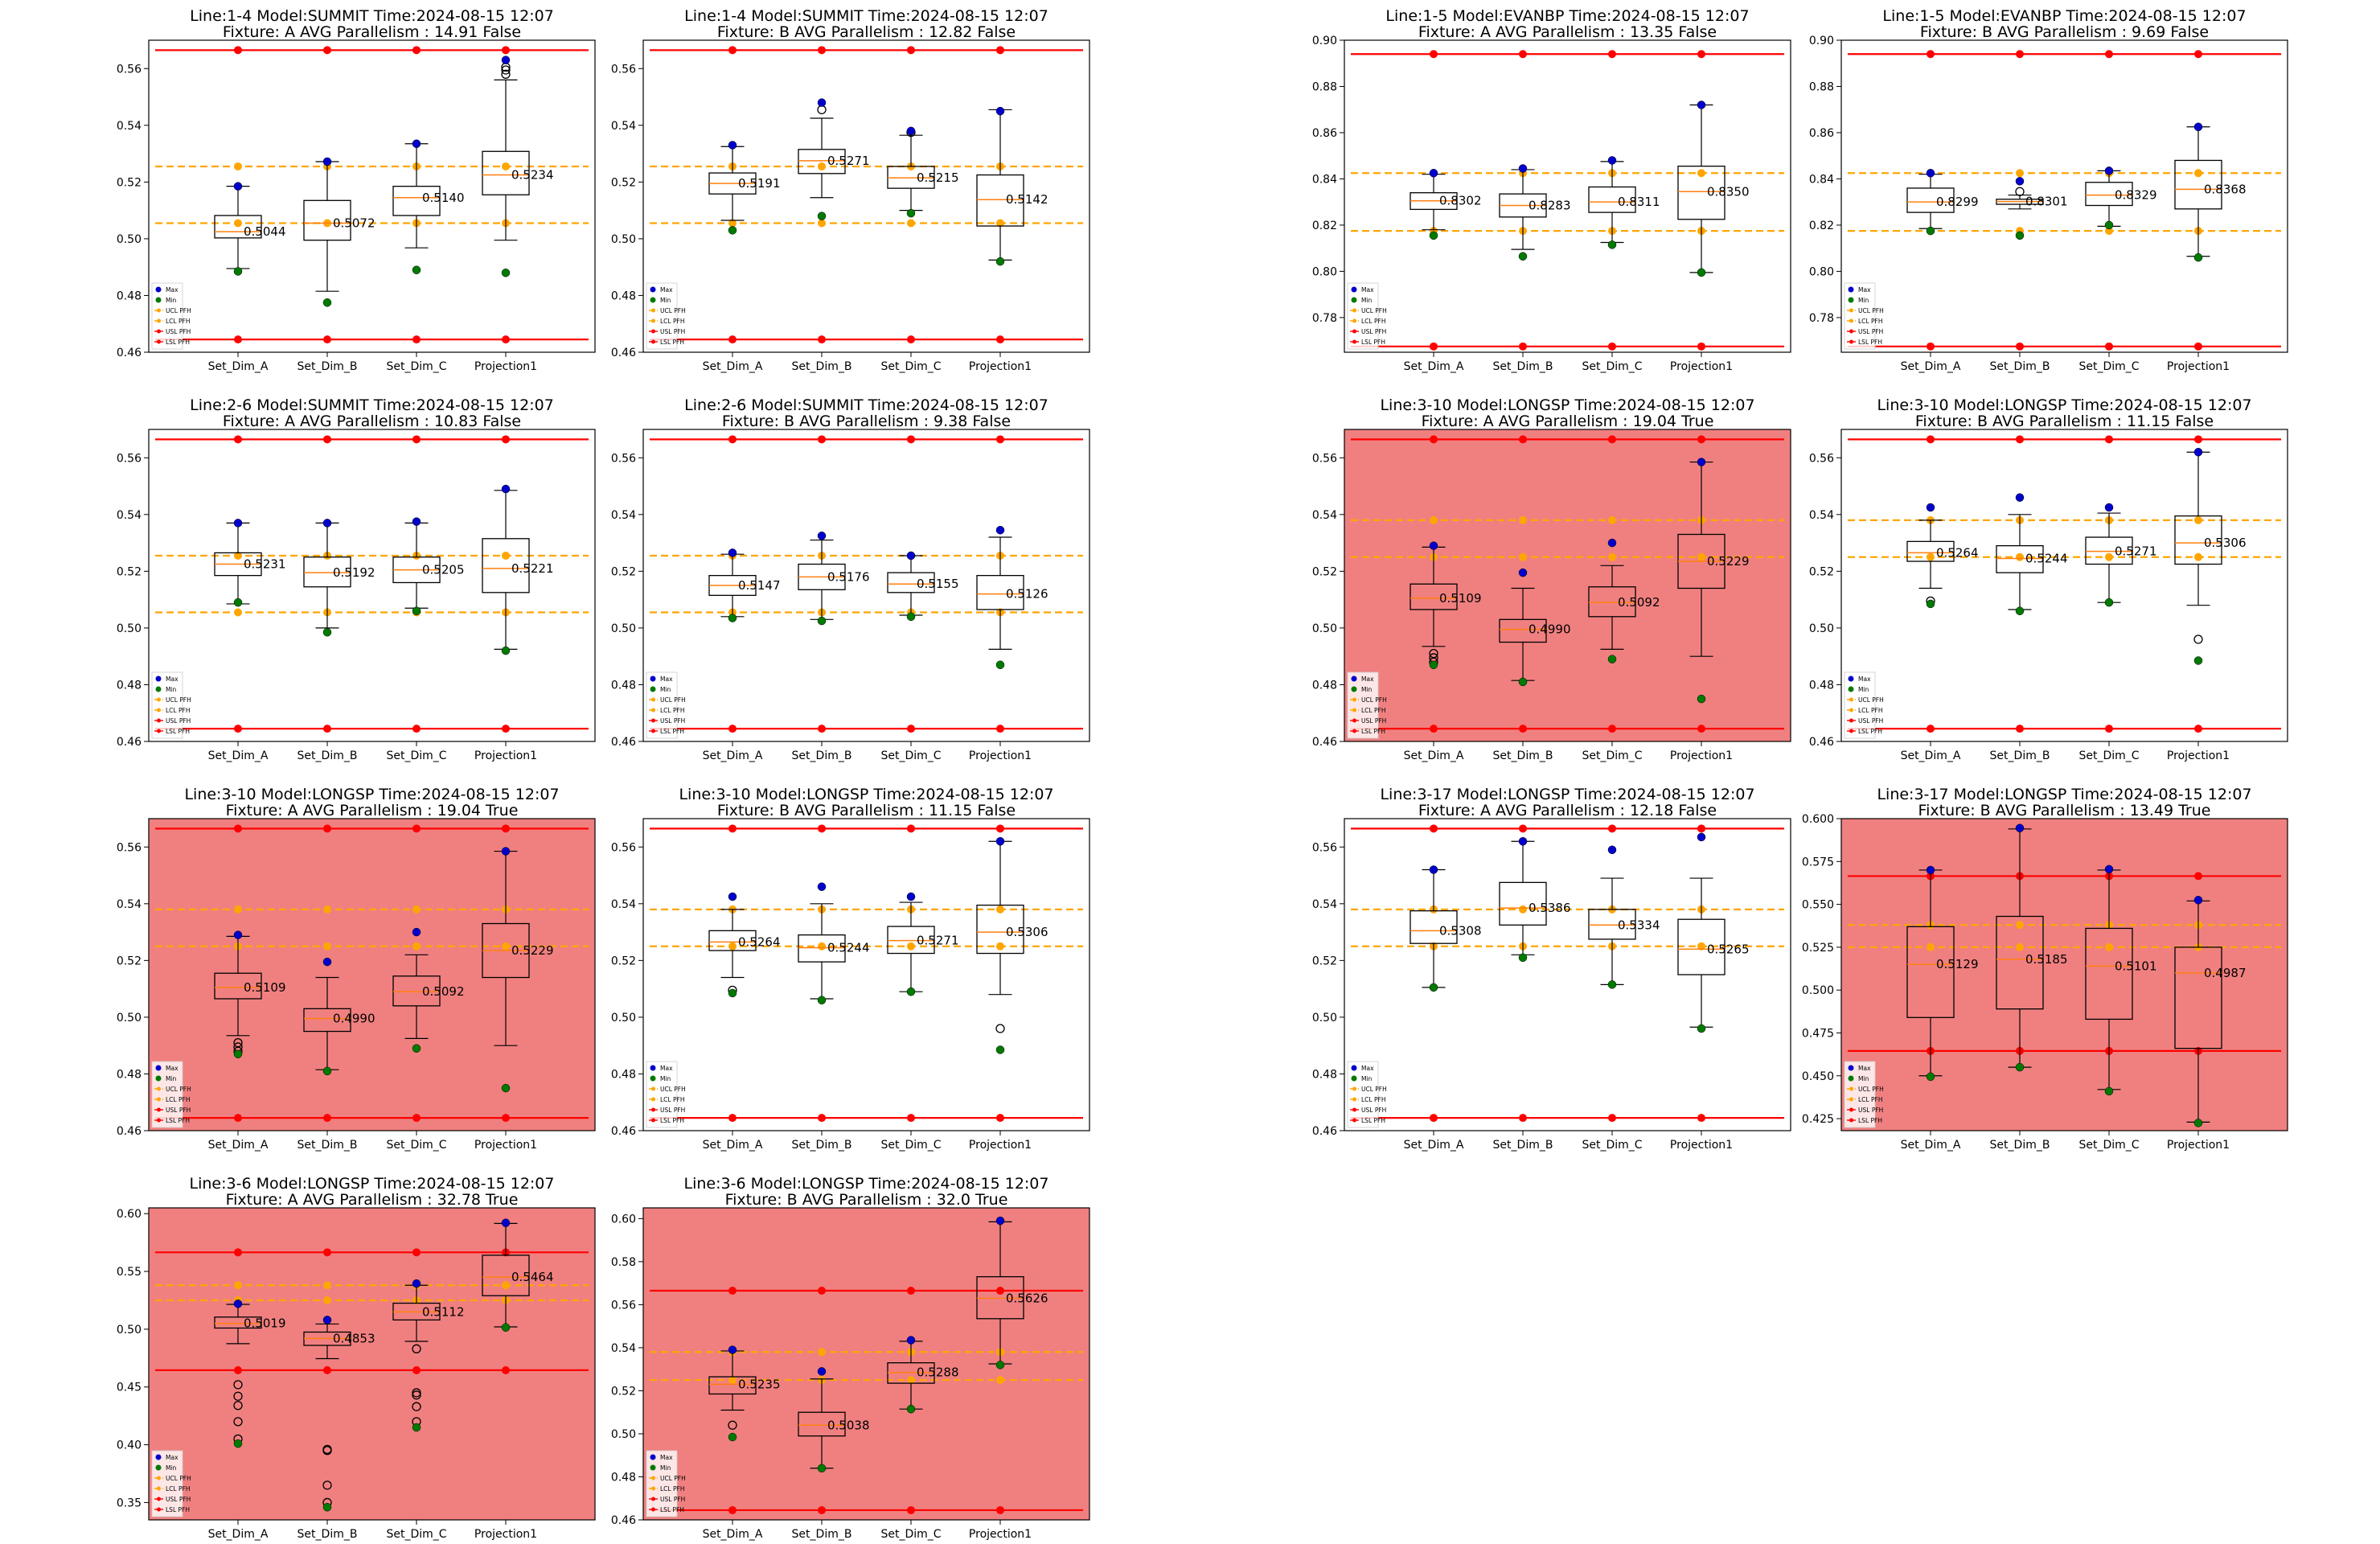 This screenshot has height=1544, width=2380. I want to click on median-label: 0.5221, so click(532, 568).